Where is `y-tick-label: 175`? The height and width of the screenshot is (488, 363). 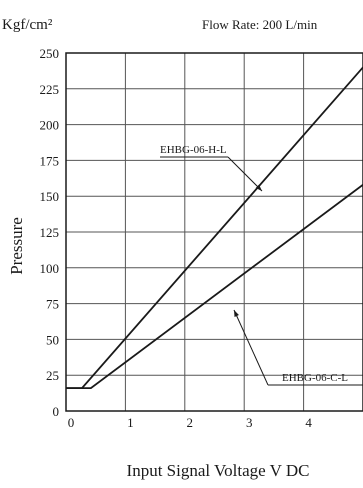
y-tick-label: 175 is located at coordinates (50, 160).